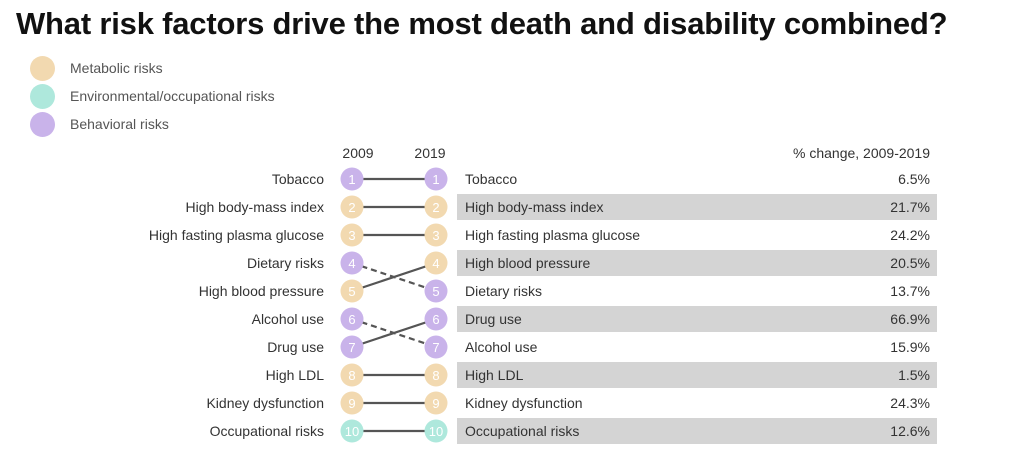  I want to click on header-2009: 2009, so click(357, 153).